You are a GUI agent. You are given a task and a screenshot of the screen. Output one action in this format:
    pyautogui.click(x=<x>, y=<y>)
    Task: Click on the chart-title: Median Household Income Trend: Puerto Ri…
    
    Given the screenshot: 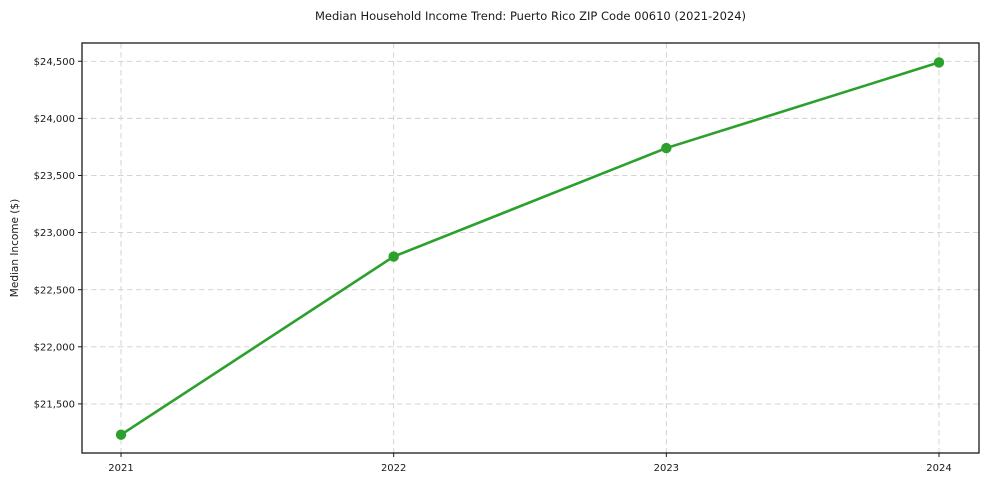 What is the action you would take?
    pyautogui.click(x=530, y=16)
    